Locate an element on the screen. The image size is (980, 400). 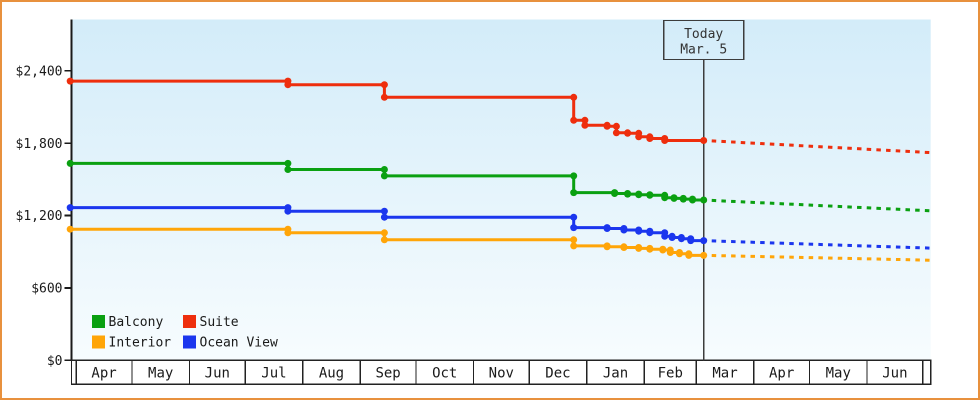
month-label: Nov is located at coordinates (501, 373).